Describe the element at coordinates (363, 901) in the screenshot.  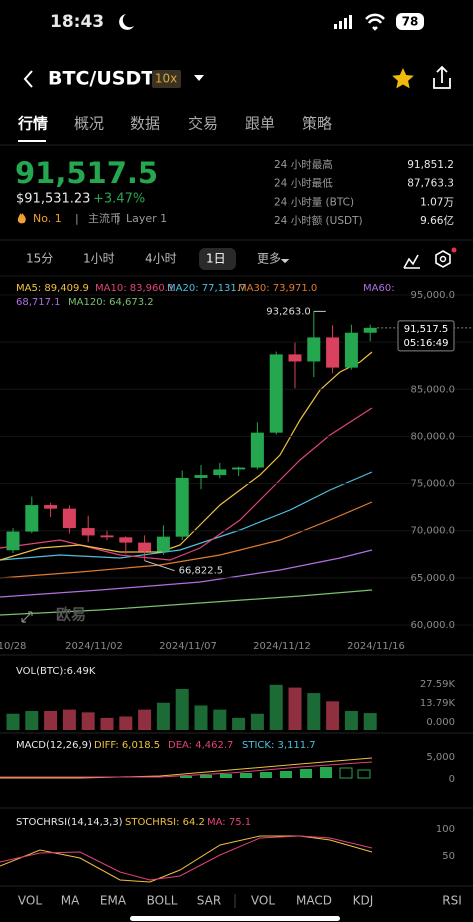
I see `indicator-tab: KDJ` at that location.